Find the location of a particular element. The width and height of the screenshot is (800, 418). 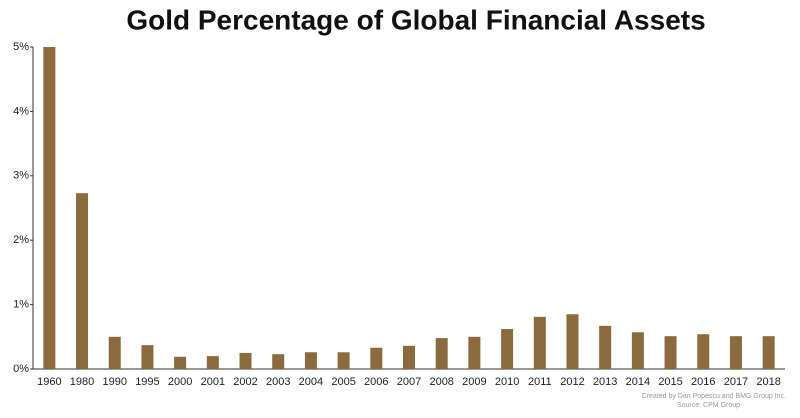

y-tick-label: 3% is located at coordinates (21, 176).